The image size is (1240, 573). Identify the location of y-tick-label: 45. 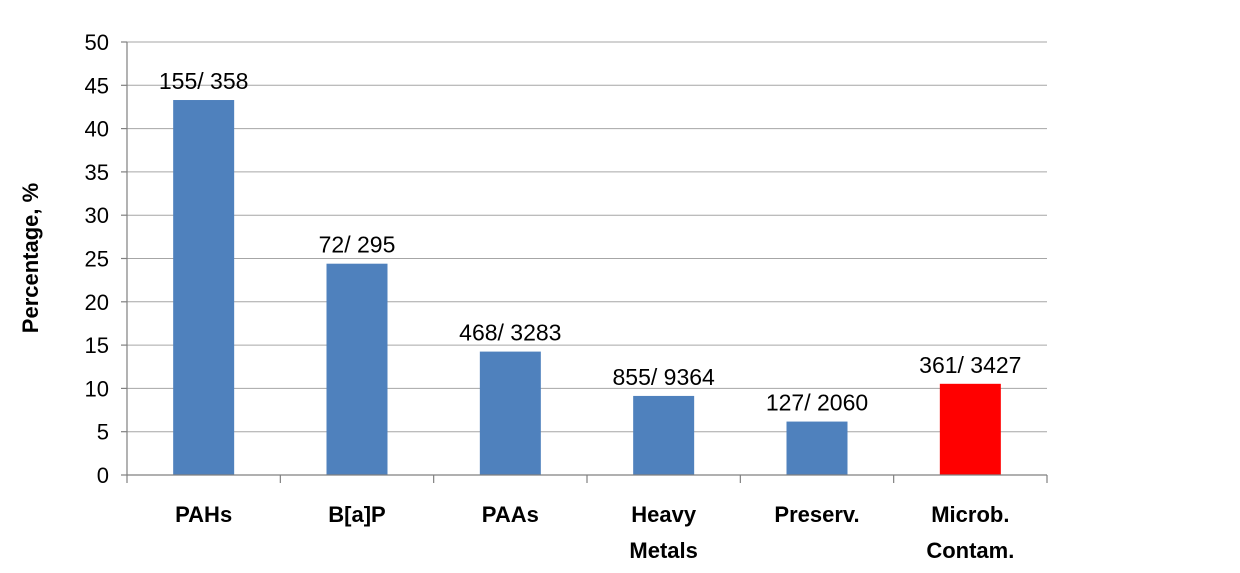
(97, 85).